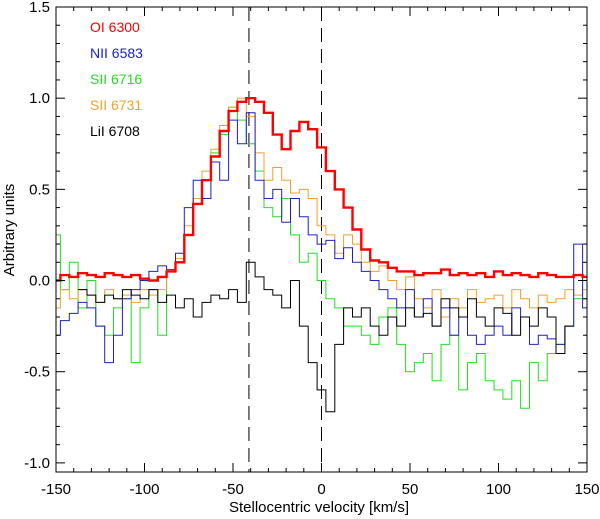 Image resolution: width=600 pixels, height=519 pixels. Describe the element at coordinates (56, 489) in the screenshot. I see `x-tick-label: -150` at that location.